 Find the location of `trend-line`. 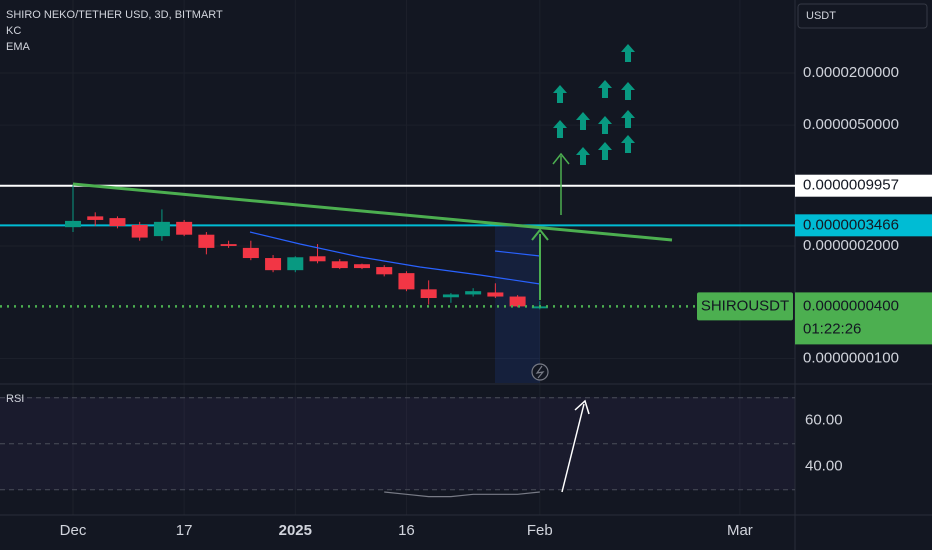

trend-line is located at coordinates (372, 212).